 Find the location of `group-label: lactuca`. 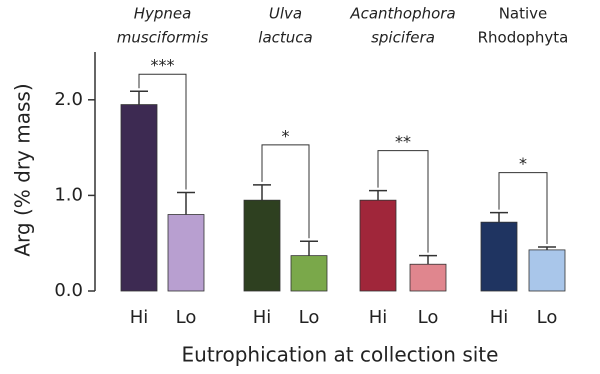

group-label: lactuca is located at coordinates (285, 38).